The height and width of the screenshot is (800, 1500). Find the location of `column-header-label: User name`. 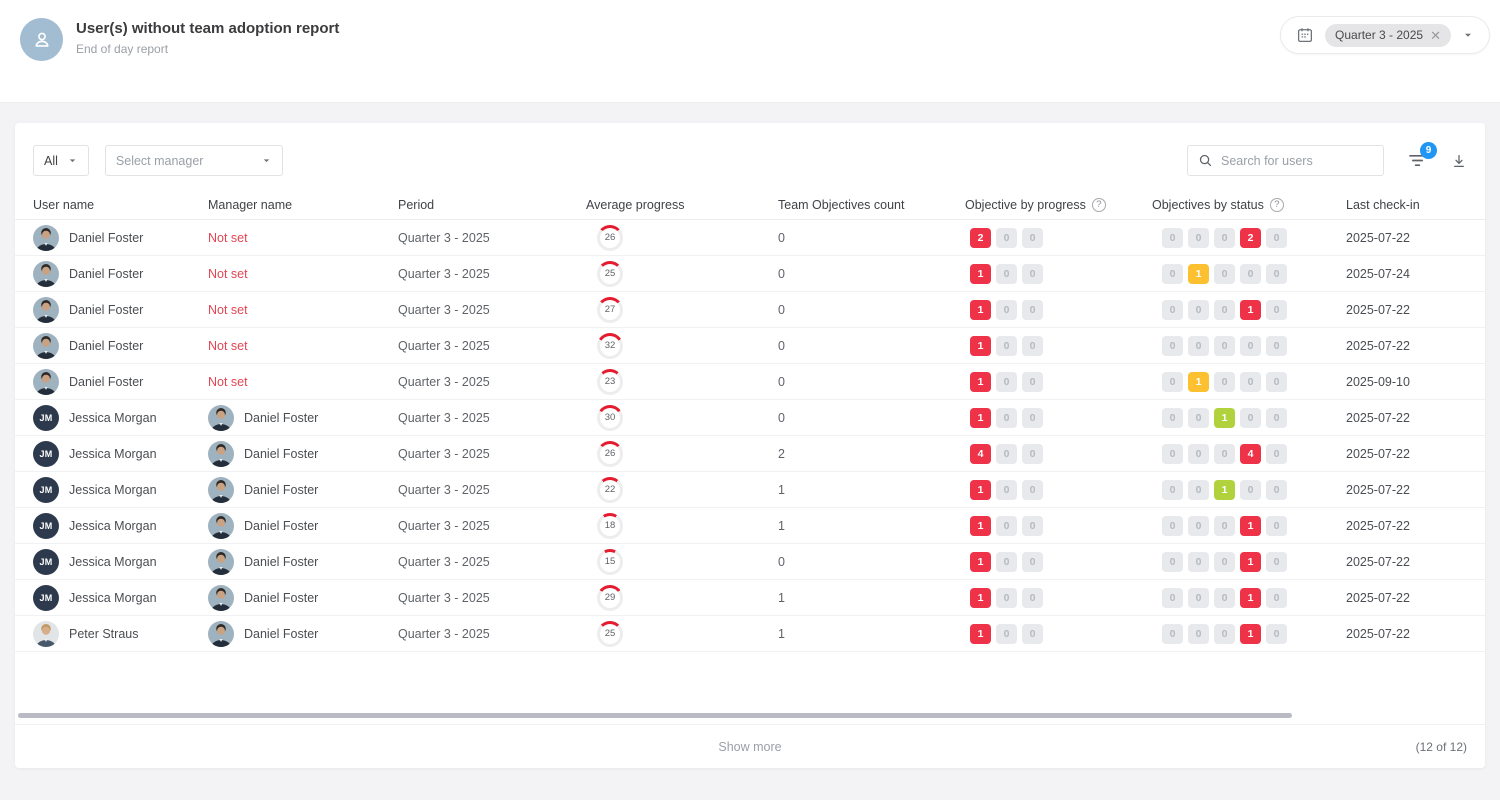

column-header-label: User name is located at coordinates (64, 204).